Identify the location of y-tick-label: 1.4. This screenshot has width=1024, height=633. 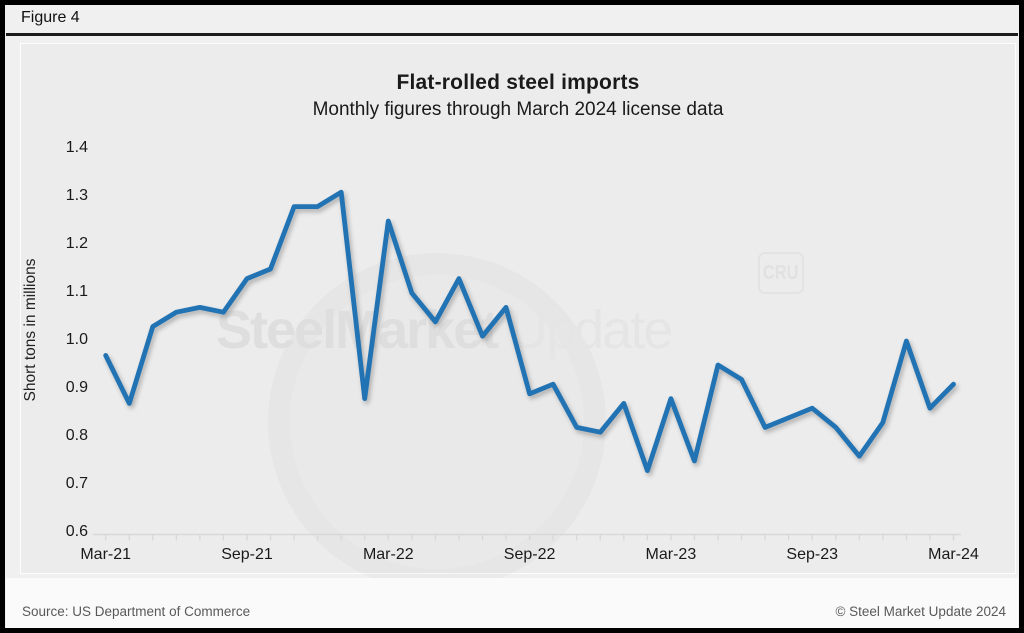
(76, 147).